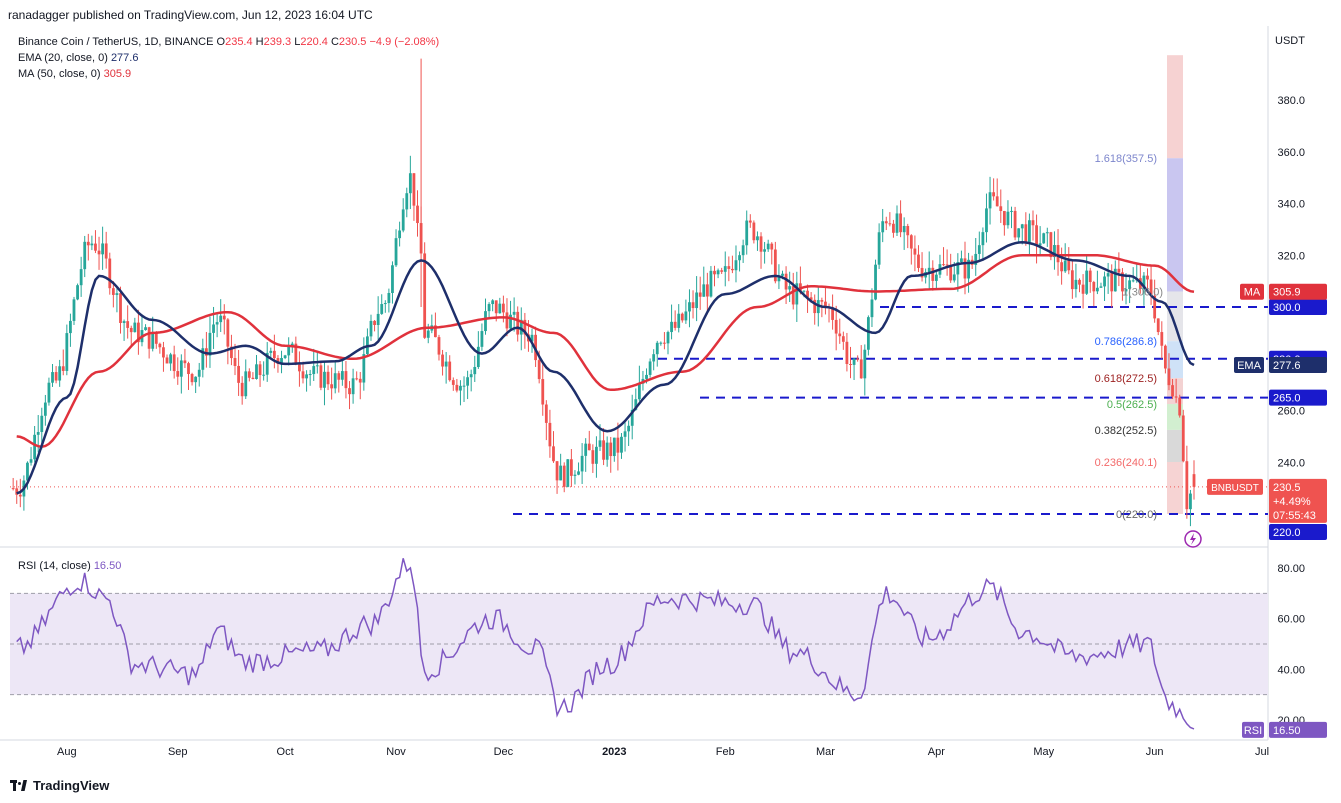 The image size is (1341, 803). What do you see at coordinates (1126, 431) in the screenshot?
I see `fib-label: 0.382(252.5)` at bounding box center [1126, 431].